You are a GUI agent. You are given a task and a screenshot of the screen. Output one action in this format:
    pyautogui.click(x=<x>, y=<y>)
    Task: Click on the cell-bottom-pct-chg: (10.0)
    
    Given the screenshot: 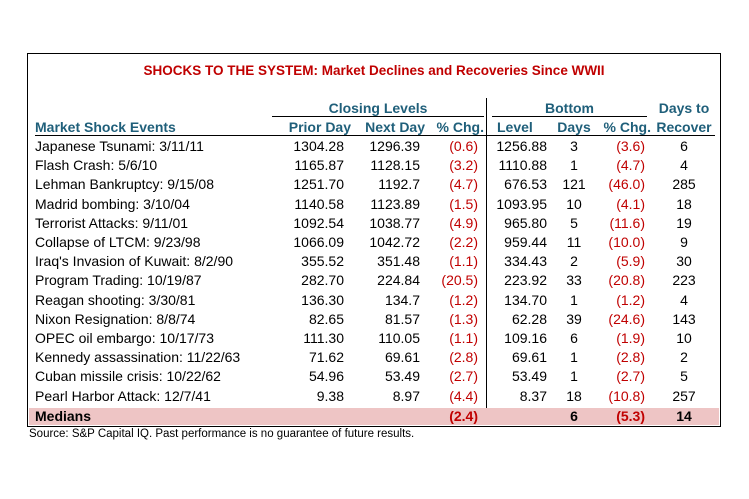 What is the action you would take?
    pyautogui.click(x=626, y=242)
    